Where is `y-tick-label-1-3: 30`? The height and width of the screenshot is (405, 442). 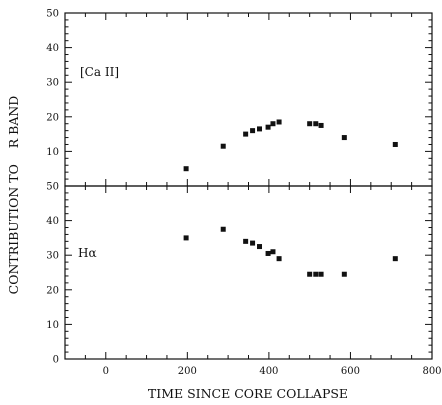
y-tick-label-1-3: 30 is located at coordinates (52, 256).